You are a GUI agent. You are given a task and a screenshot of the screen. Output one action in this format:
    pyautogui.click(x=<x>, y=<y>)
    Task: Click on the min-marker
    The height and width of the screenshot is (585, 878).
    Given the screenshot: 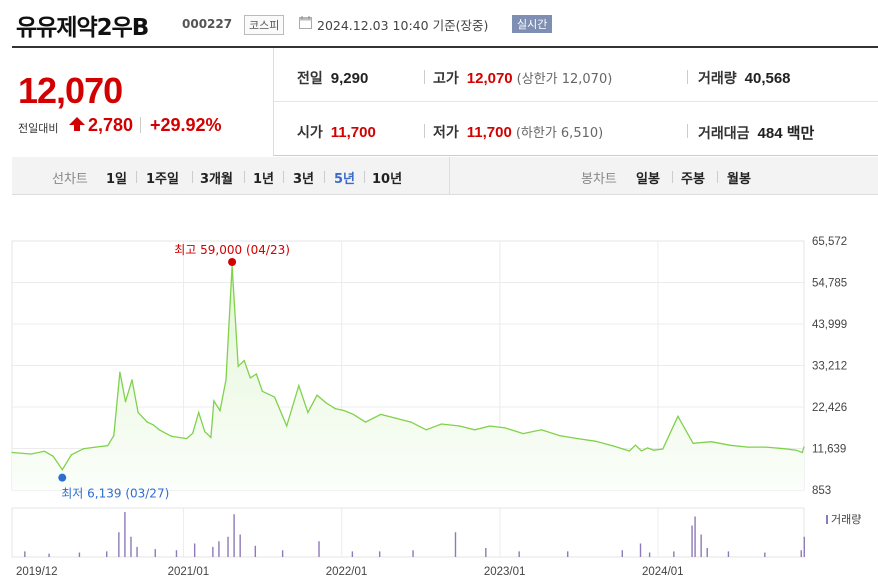 What is the action you would take?
    pyautogui.click(x=62, y=477)
    